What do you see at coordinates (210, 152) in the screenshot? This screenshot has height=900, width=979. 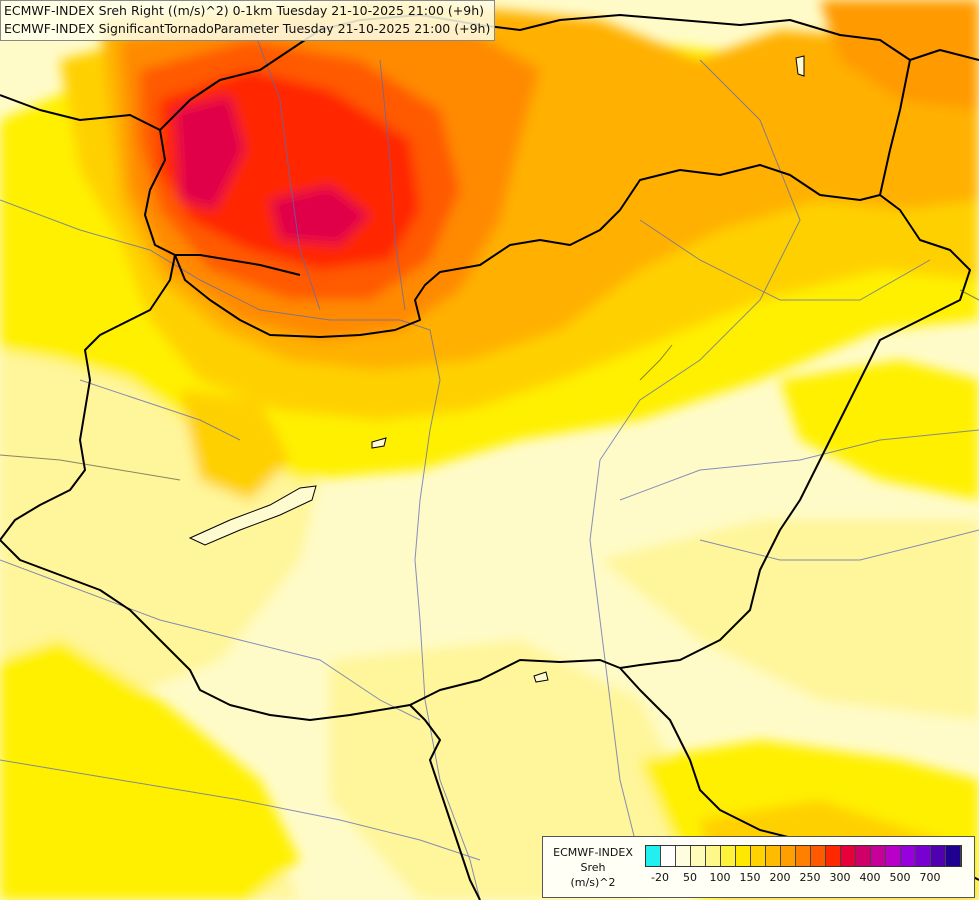 I see `zone-crimson-west` at bounding box center [210, 152].